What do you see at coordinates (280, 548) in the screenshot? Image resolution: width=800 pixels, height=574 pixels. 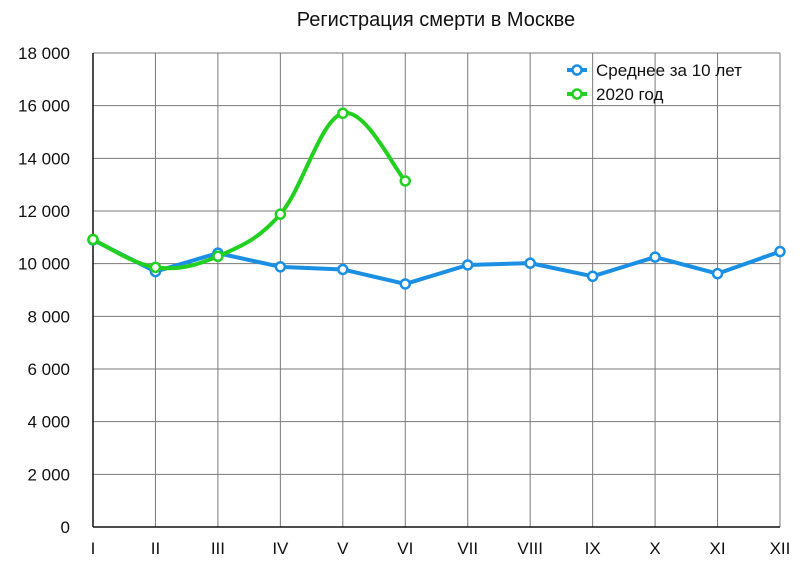 I see `x-tick-label: IV` at bounding box center [280, 548].